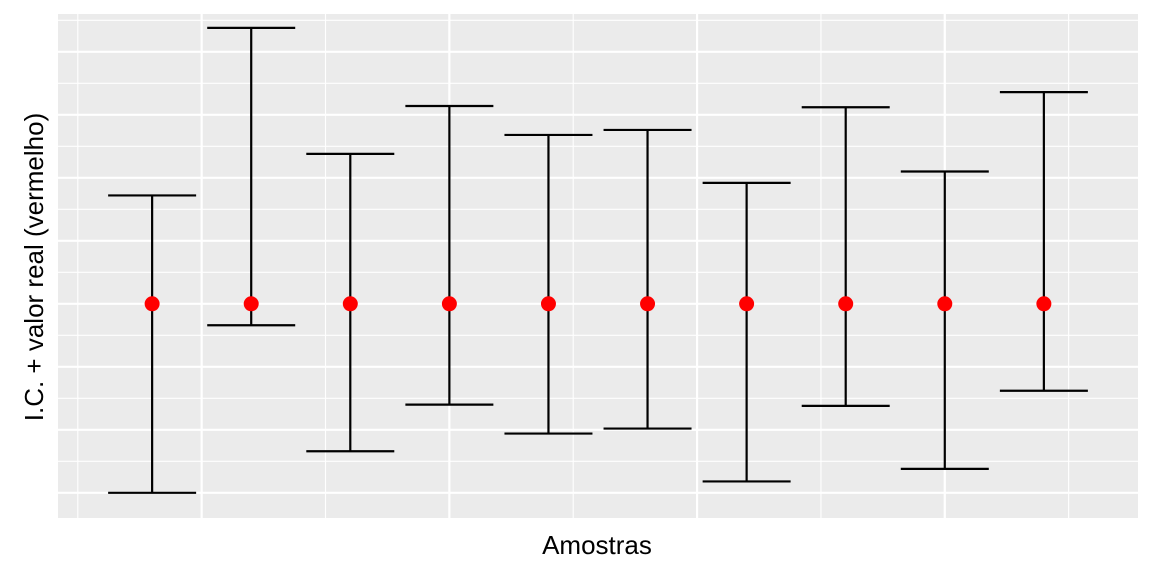  Describe the element at coordinates (597, 545) in the screenshot. I see `x-axis-title: Amostras` at that location.